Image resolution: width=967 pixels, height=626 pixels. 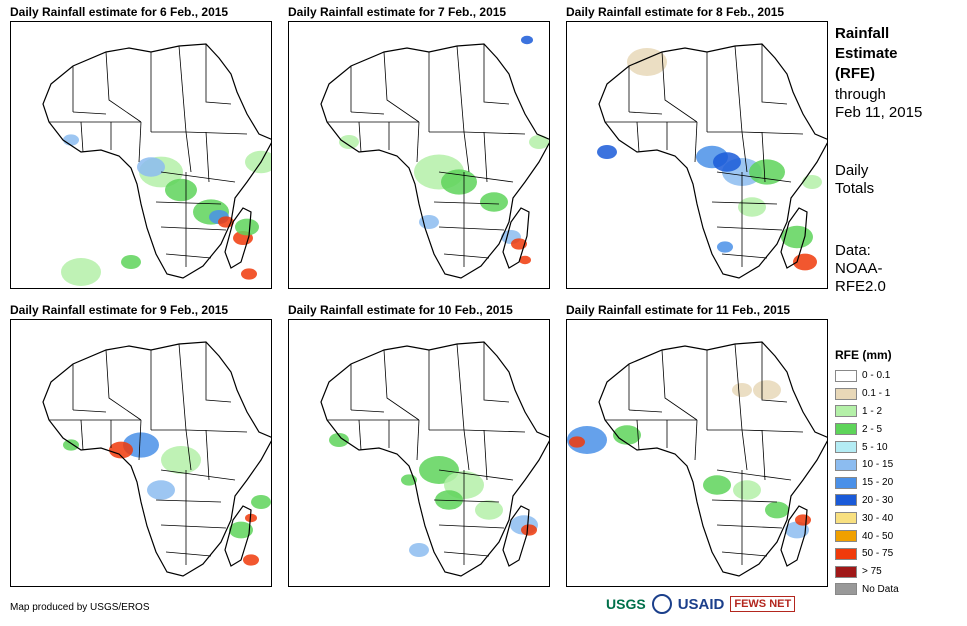 What do you see at coordinates (863, 355) in the screenshot?
I see `legend-title: RFE (mm)` at bounding box center [863, 355].